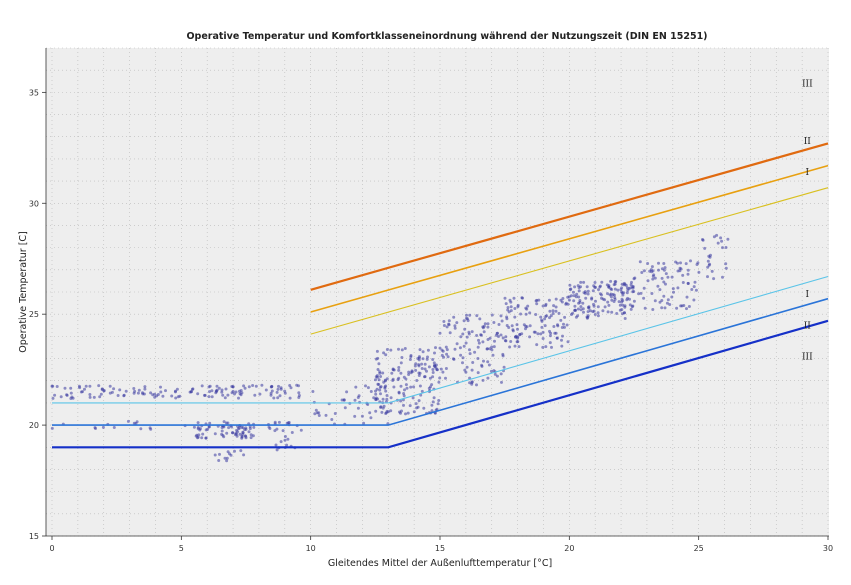 Image resolution: width=851 pixels, height=585 pixels. I want to click on x-tick-label: 10, so click(311, 548).